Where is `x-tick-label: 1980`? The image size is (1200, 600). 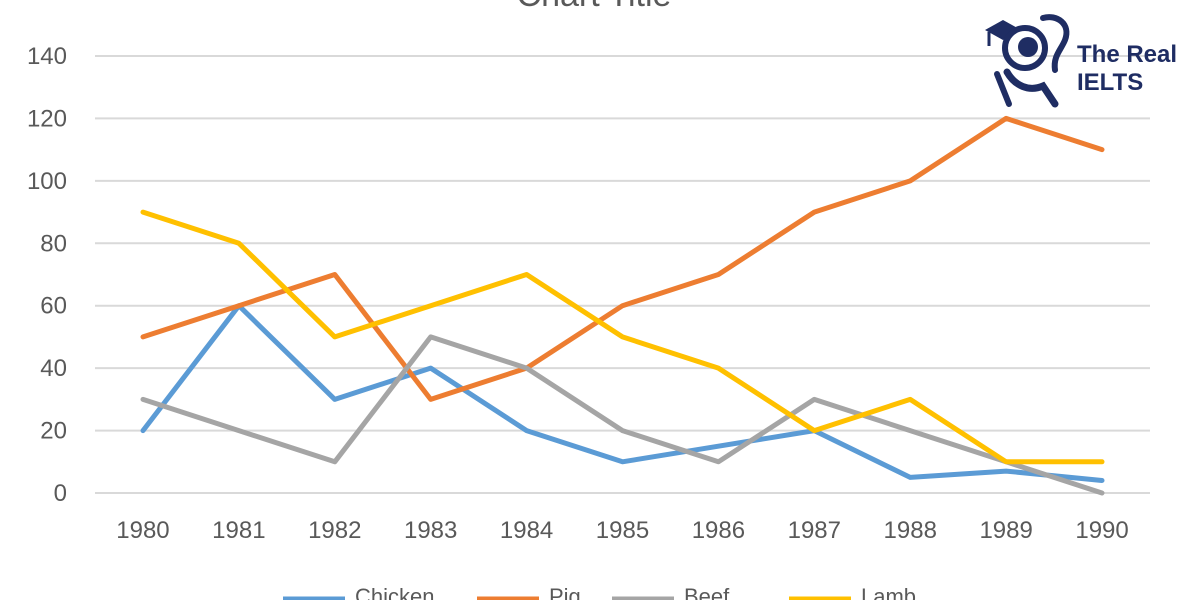
x-tick-label: 1980 is located at coordinates (142, 530).